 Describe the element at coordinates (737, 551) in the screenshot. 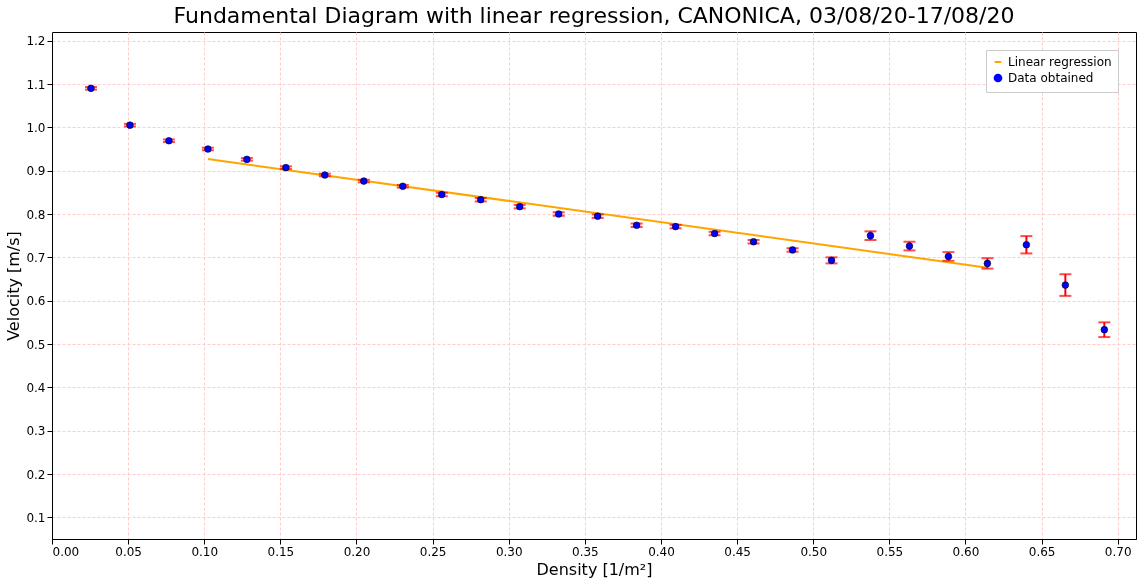

I see `x-tick-label: 0.45` at that location.